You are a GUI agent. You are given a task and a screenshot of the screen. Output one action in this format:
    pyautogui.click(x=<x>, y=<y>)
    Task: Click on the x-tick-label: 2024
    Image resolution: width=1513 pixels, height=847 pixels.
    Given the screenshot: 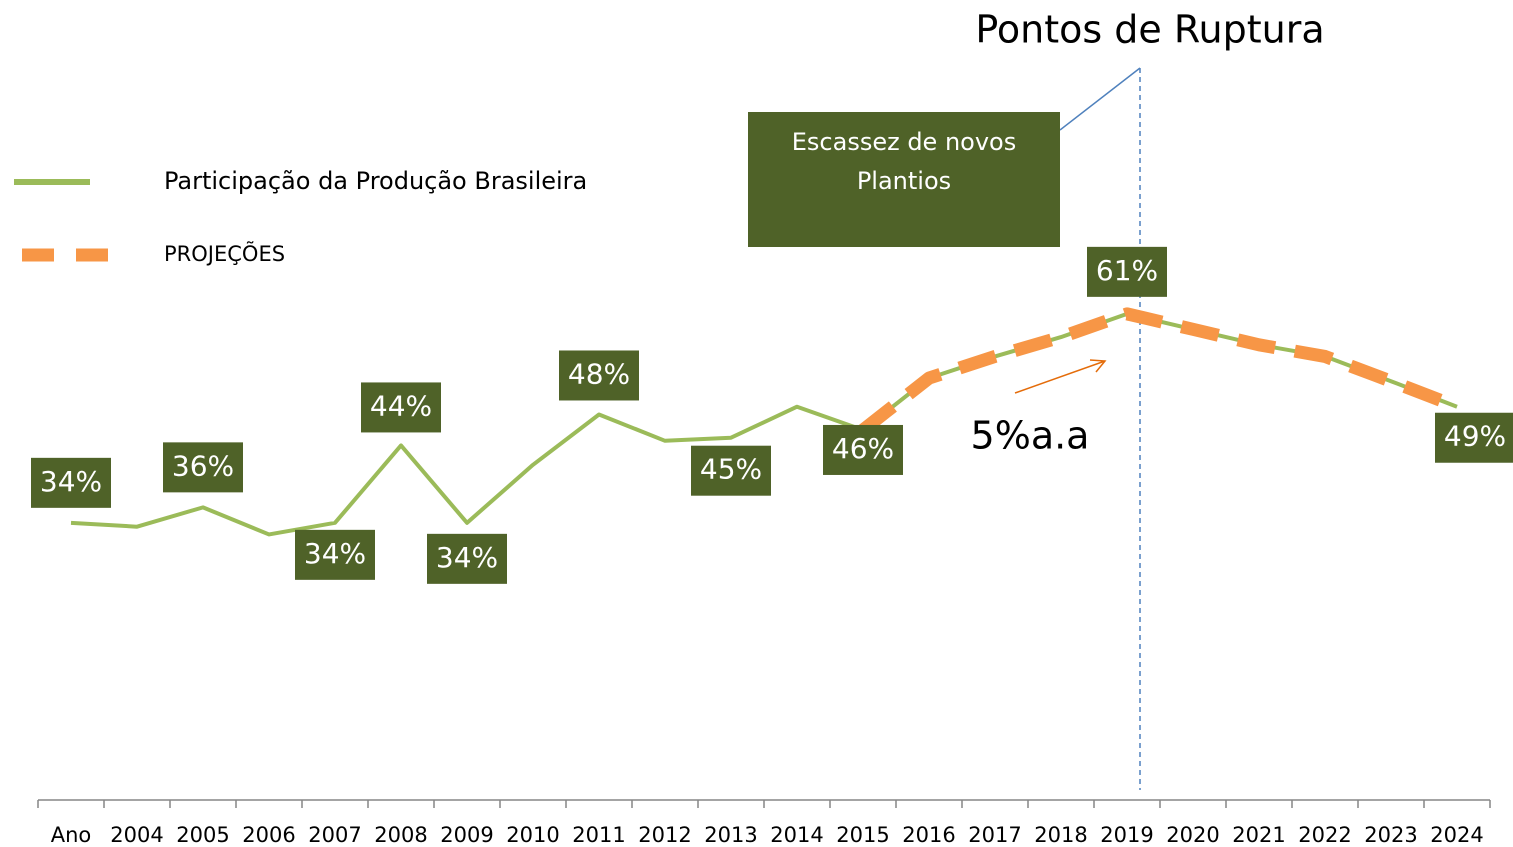 What is the action you would take?
    pyautogui.click(x=1456, y=835)
    